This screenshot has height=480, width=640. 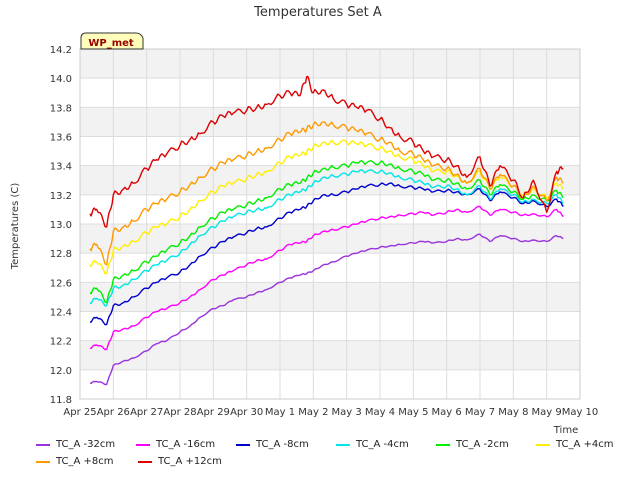 What do you see at coordinates (585, 444) in the screenshot?
I see `legend-label: TC_A +4cm` at bounding box center [585, 444].